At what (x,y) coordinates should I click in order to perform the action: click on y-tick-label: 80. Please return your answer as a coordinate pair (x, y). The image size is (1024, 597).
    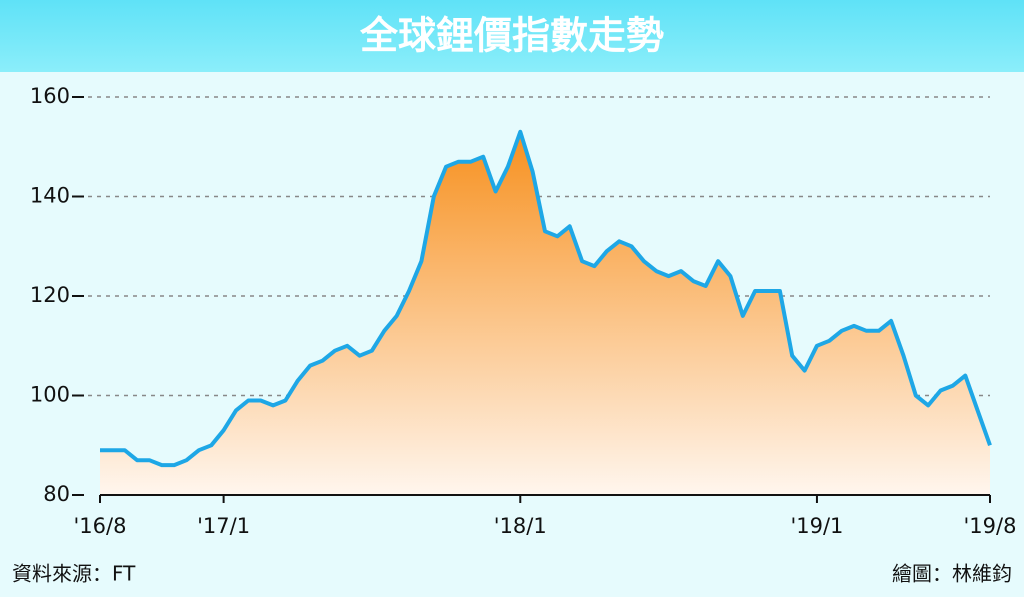
    Looking at the image, I should click on (56, 494).